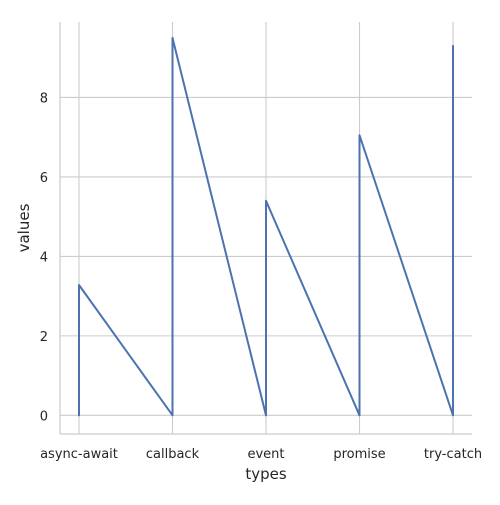 This screenshot has height=505, width=500. I want to click on y-tick-label: 8, so click(44, 98).